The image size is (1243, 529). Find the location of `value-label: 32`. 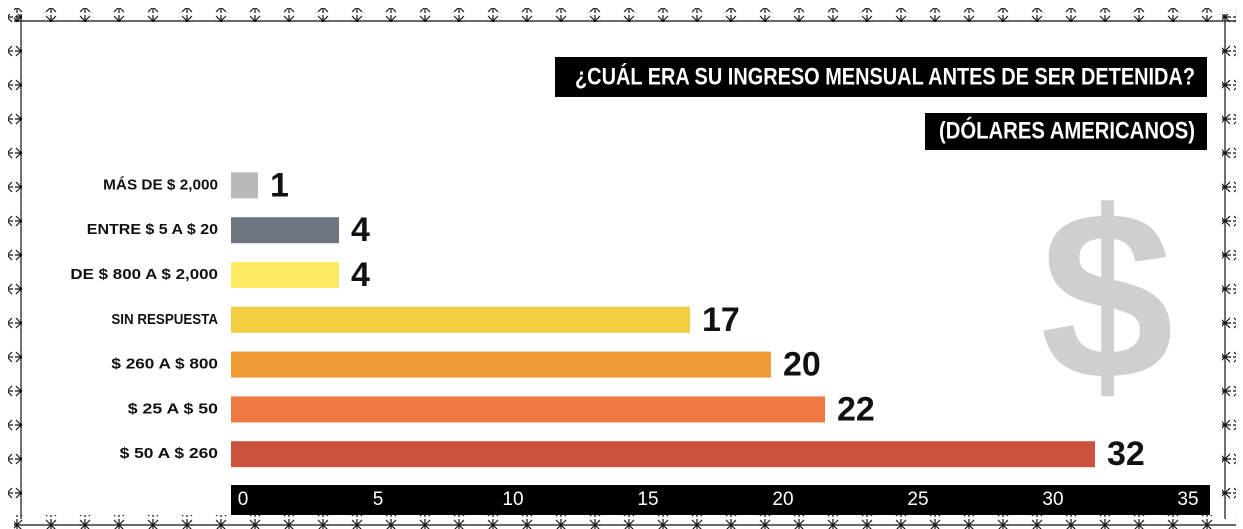

value-label: 32 is located at coordinates (1126, 454).